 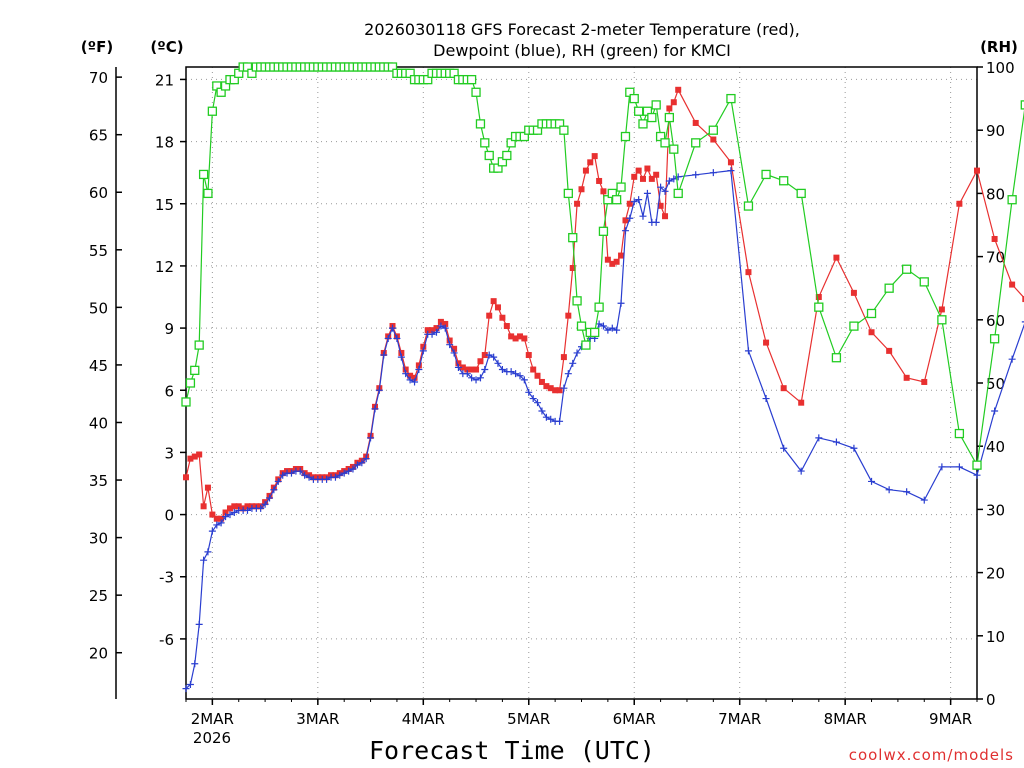 What do you see at coordinates (98, 251) in the screenshot?
I see `fahrenheit-tick-label: 55` at bounding box center [98, 251].